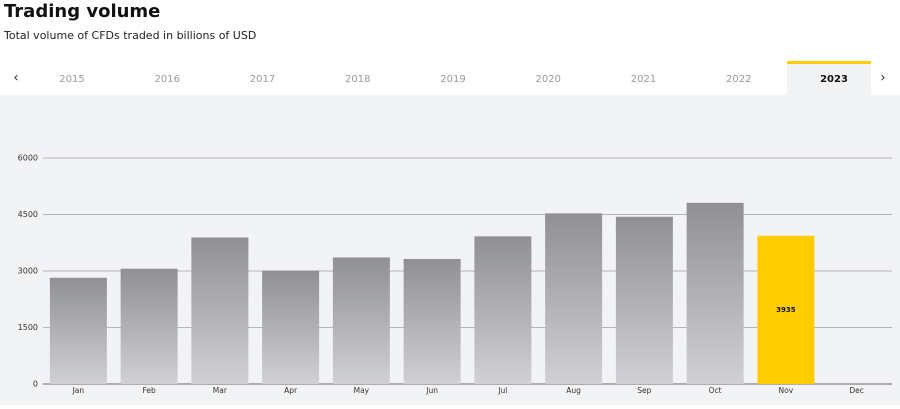 This screenshot has height=409, width=900. I want to click on x-tick-label: Jul, so click(502, 390).